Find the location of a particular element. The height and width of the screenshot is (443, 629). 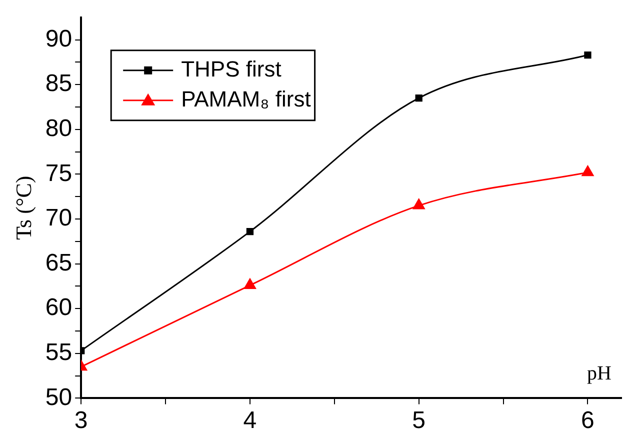

y-tick-label: 55 is located at coordinates (58, 352).